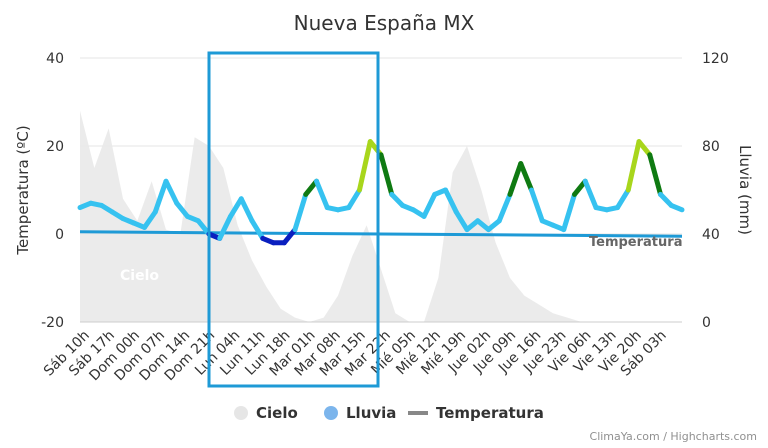 Image resolution: width=768 pixels, height=448 pixels. What do you see at coordinates (745, 190) in the screenshot?
I see `y-axis-right-title: Lluvia (mm)` at bounding box center [745, 190].